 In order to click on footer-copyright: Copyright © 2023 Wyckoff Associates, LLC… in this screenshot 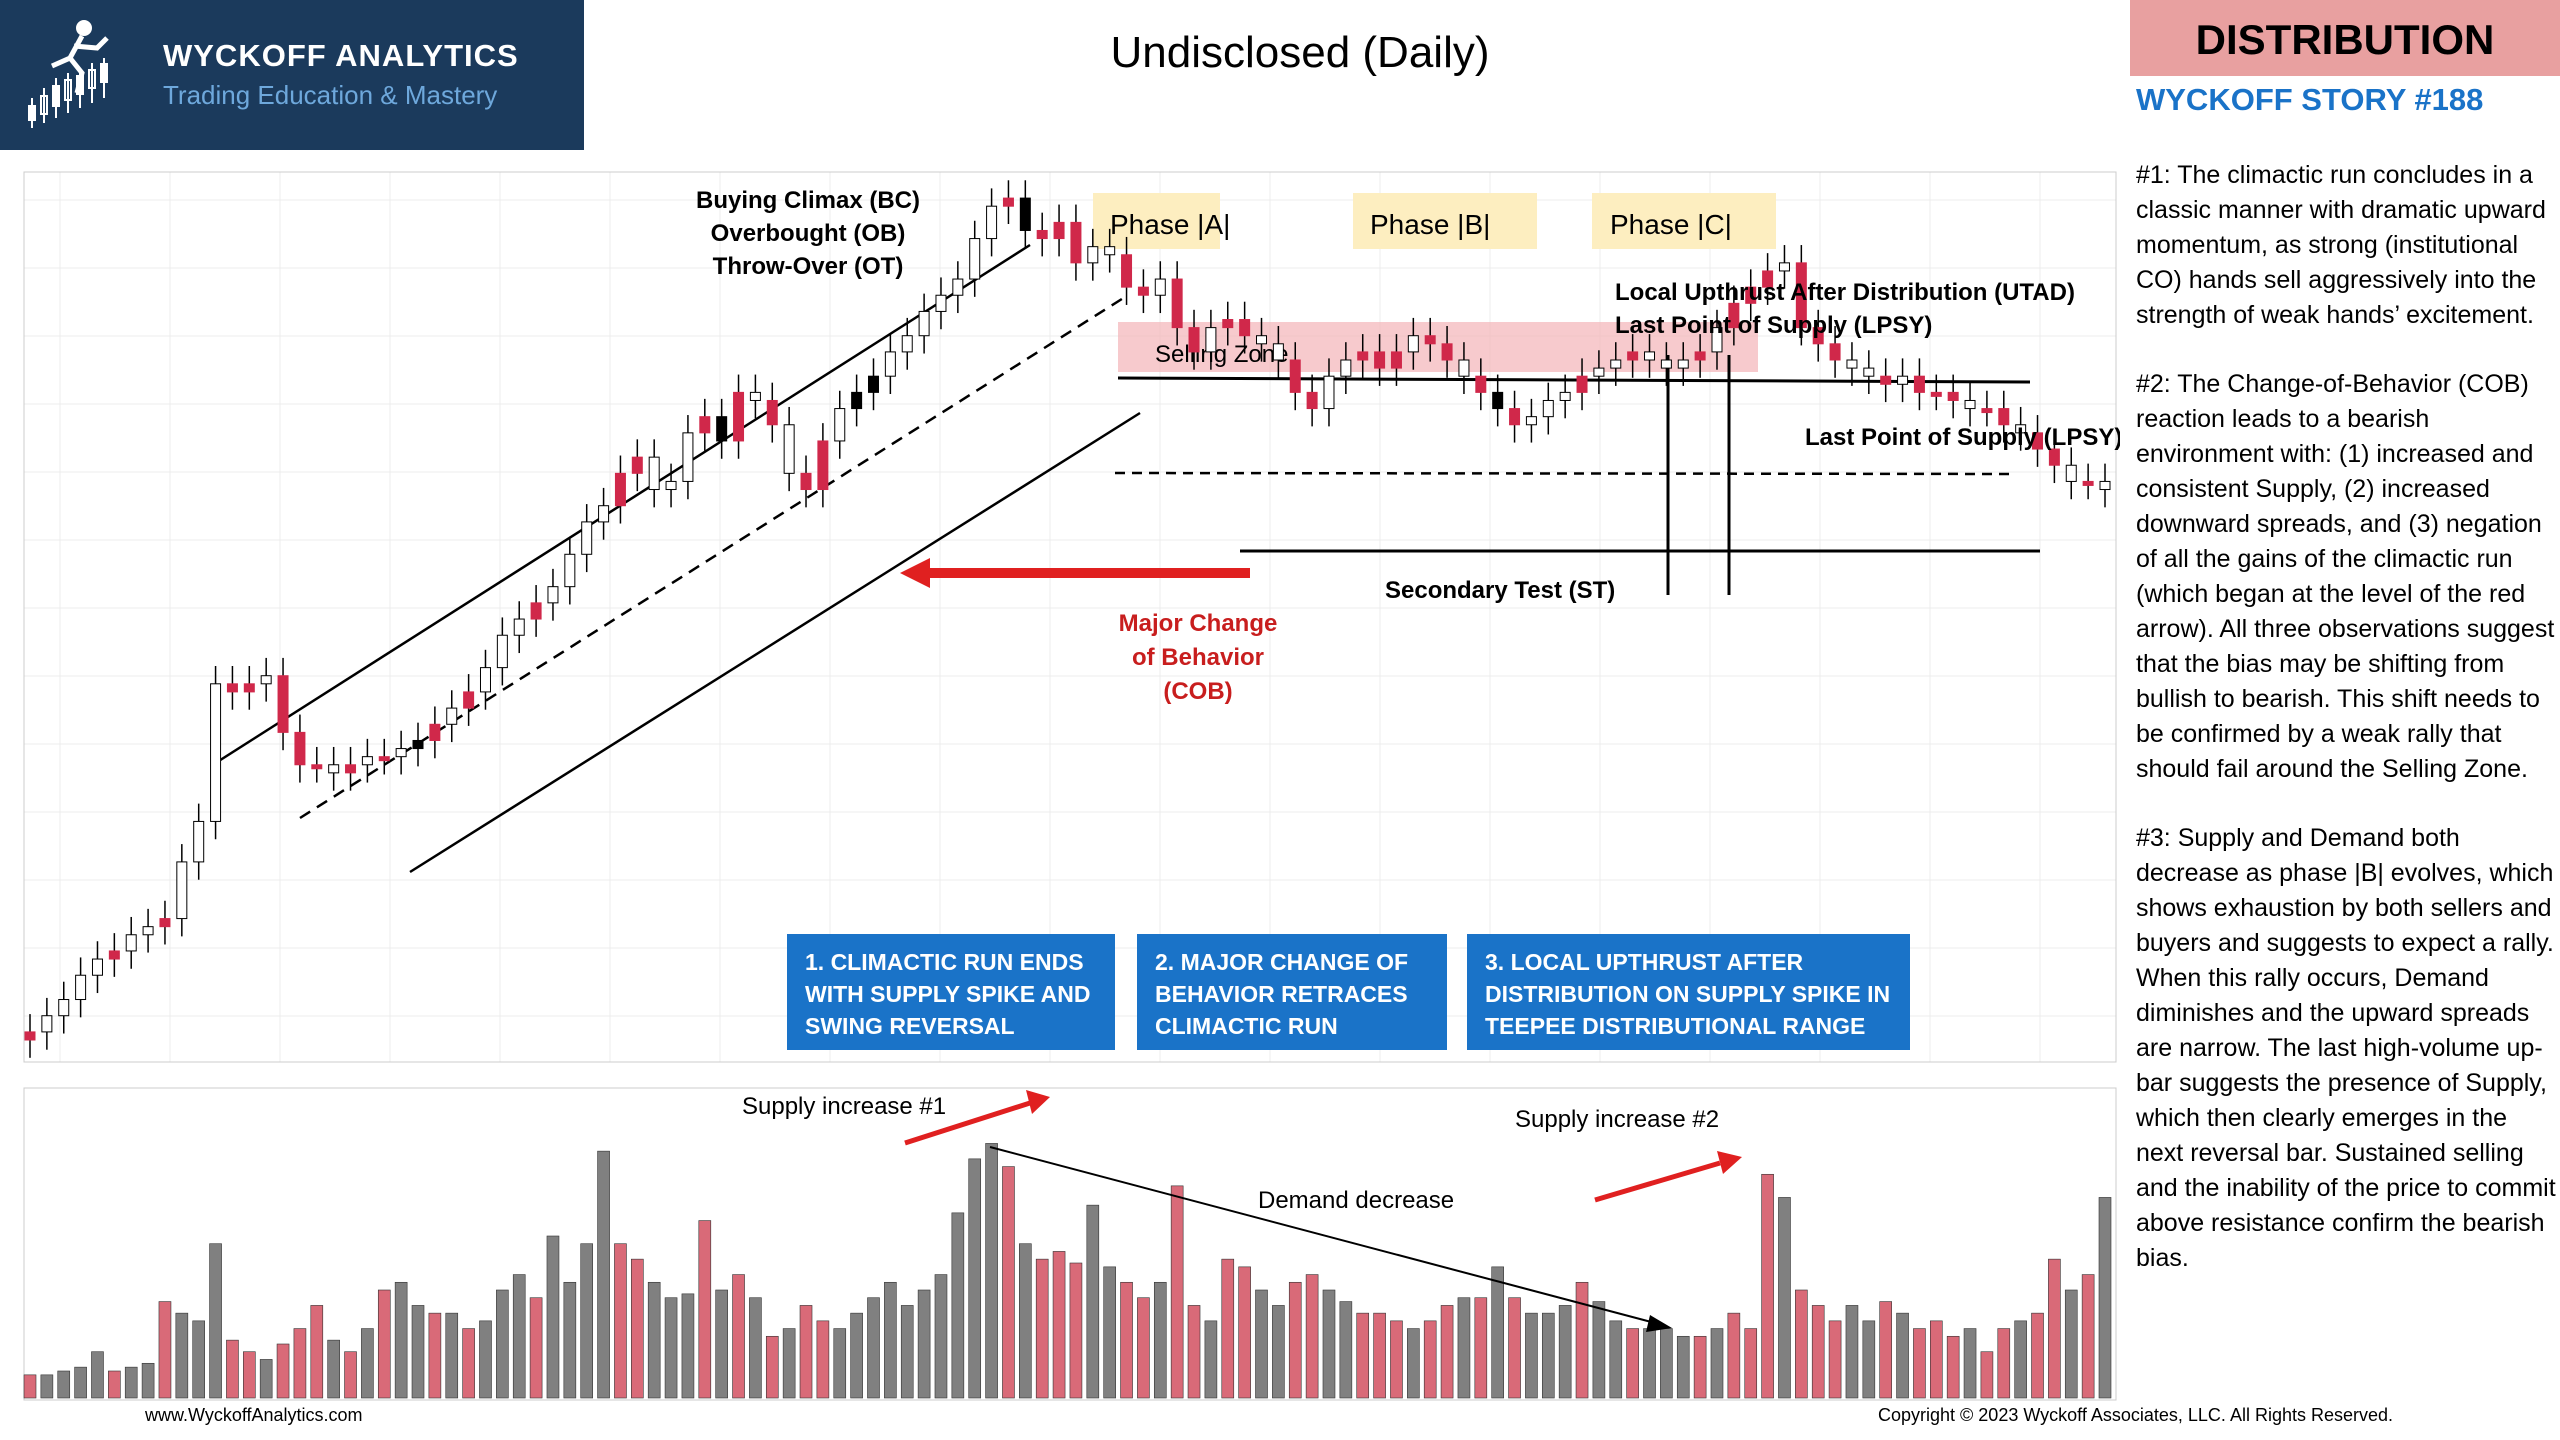, I will do `click(2136, 1415)`.